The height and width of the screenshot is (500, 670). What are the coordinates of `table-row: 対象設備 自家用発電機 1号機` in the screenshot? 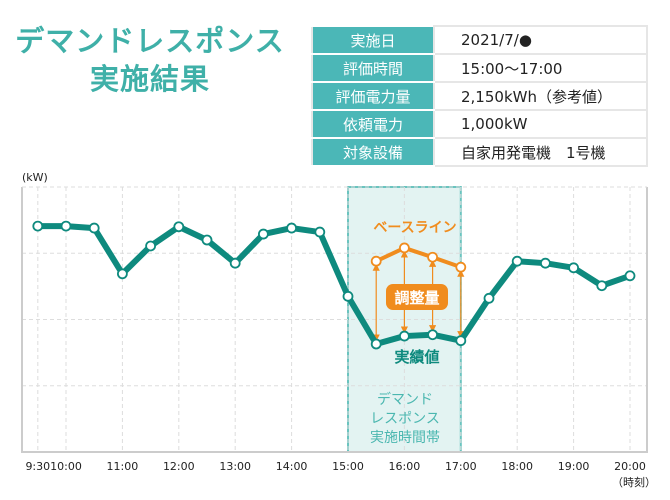 It's located at (479, 152).